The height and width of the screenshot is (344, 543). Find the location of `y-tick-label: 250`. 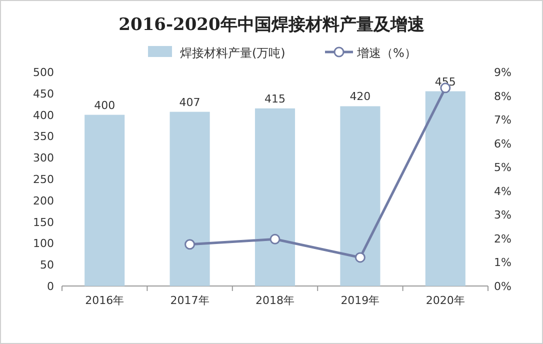

y-tick-label: 250 is located at coordinates (43, 179).